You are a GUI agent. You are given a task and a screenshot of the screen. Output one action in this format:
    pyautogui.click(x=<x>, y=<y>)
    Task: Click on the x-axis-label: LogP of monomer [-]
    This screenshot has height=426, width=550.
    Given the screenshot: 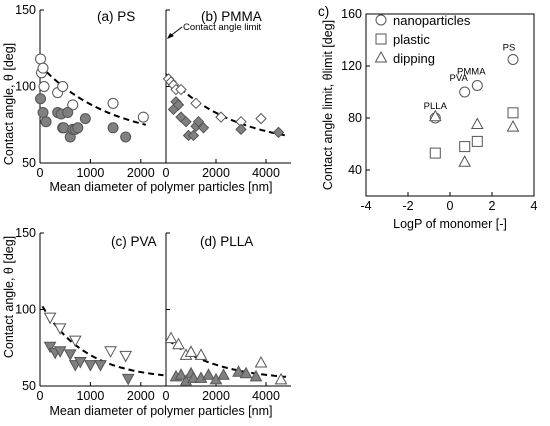 What is the action you would take?
    pyautogui.click(x=450, y=224)
    